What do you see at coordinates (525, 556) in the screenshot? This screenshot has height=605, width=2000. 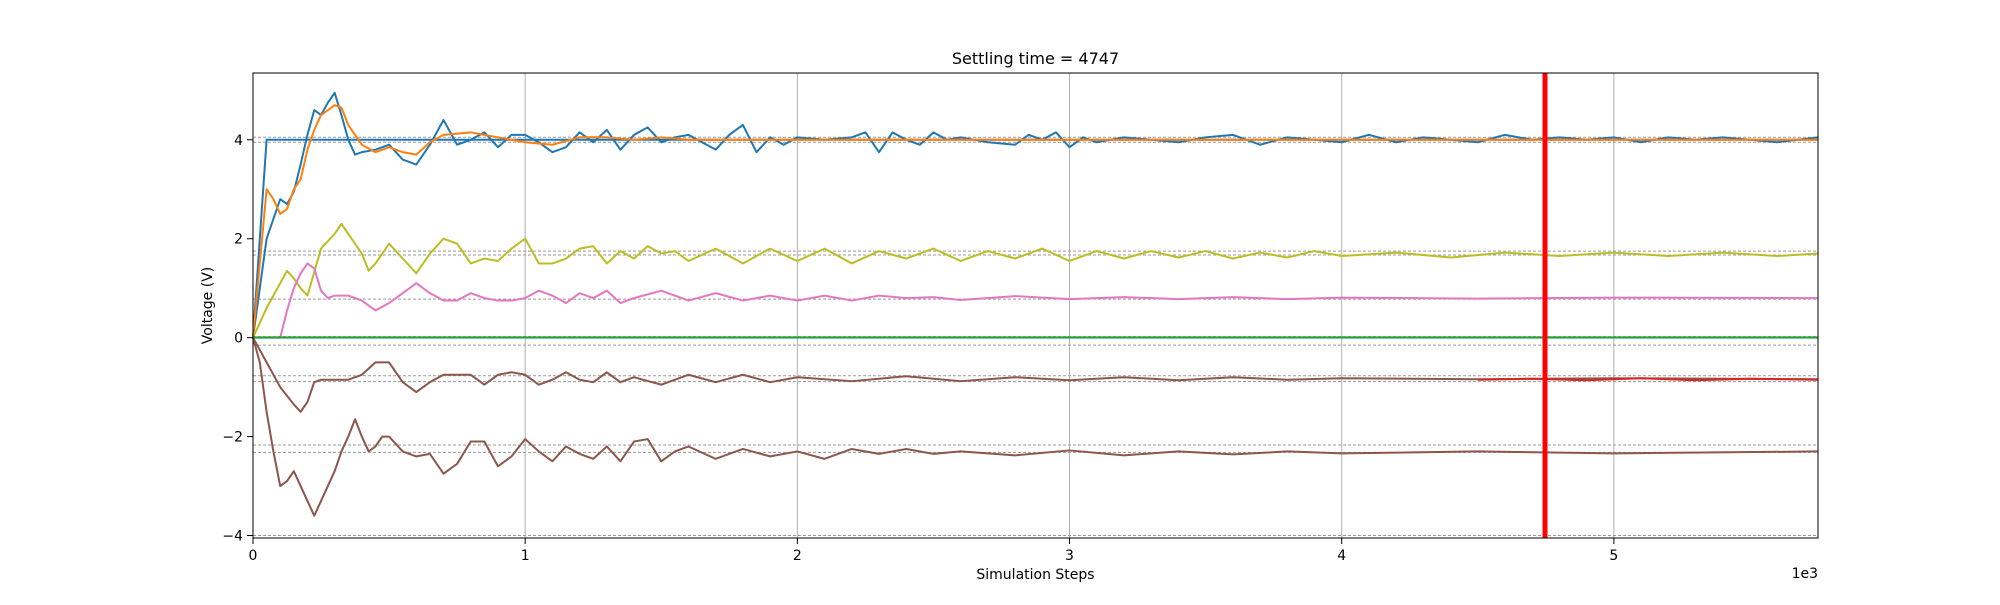 I see `x-tick-label: 1` at bounding box center [525, 556].